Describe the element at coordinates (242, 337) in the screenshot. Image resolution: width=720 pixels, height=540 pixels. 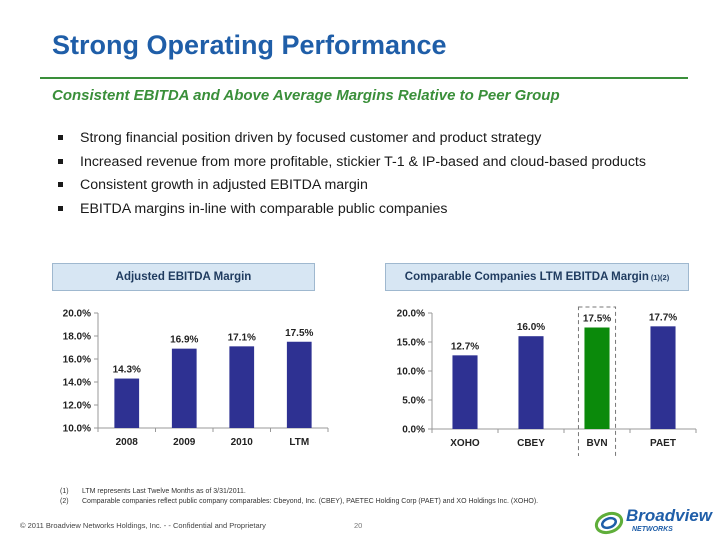
I see `data-label: 17.1%` at that location.